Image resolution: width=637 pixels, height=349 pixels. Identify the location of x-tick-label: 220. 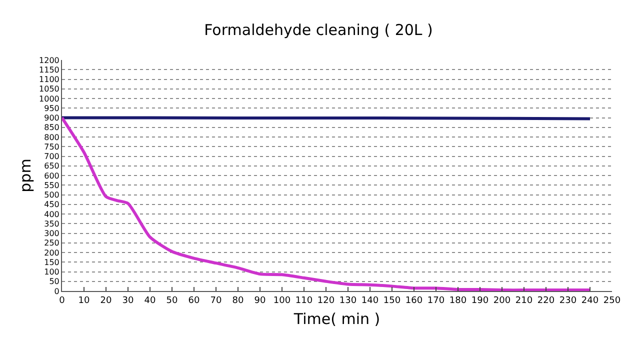
(546, 301).